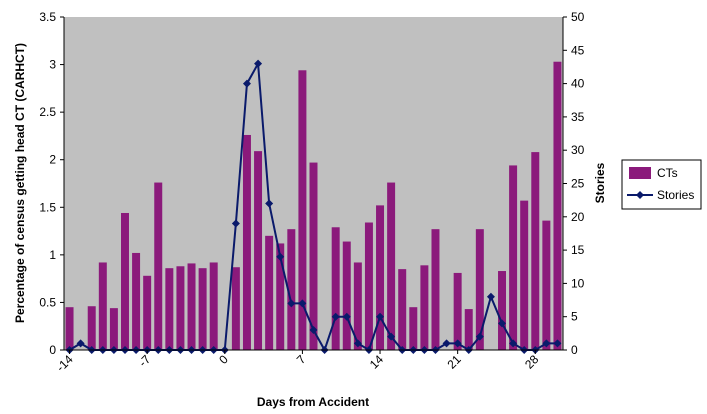  Describe the element at coordinates (65, 363) in the screenshot. I see `x-tick-label: -14` at that location.